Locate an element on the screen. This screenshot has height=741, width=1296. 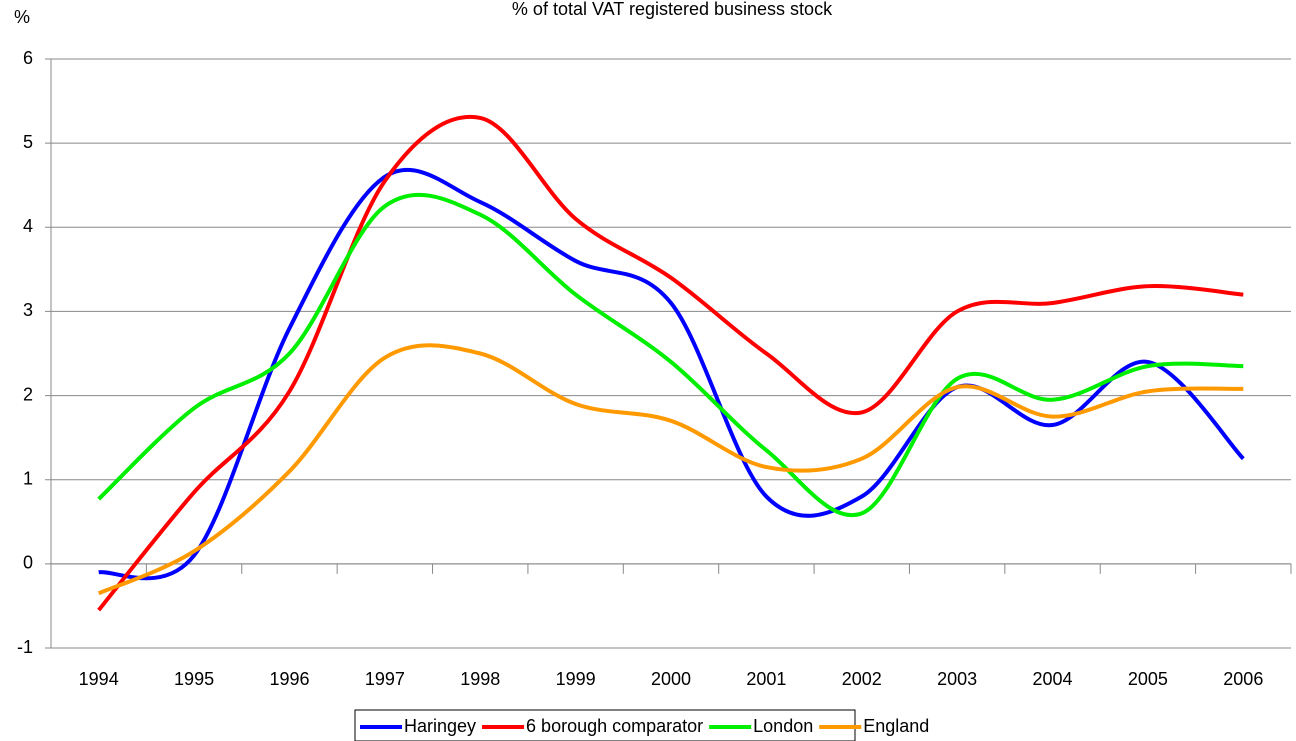
y-tick-label: 5 is located at coordinates (28, 142).